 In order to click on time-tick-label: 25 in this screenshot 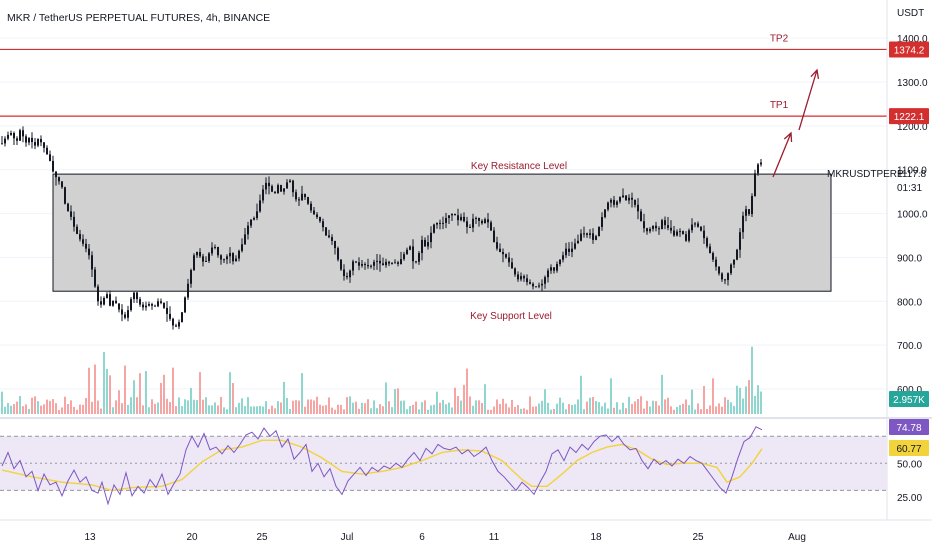, I will do `click(698, 537)`.